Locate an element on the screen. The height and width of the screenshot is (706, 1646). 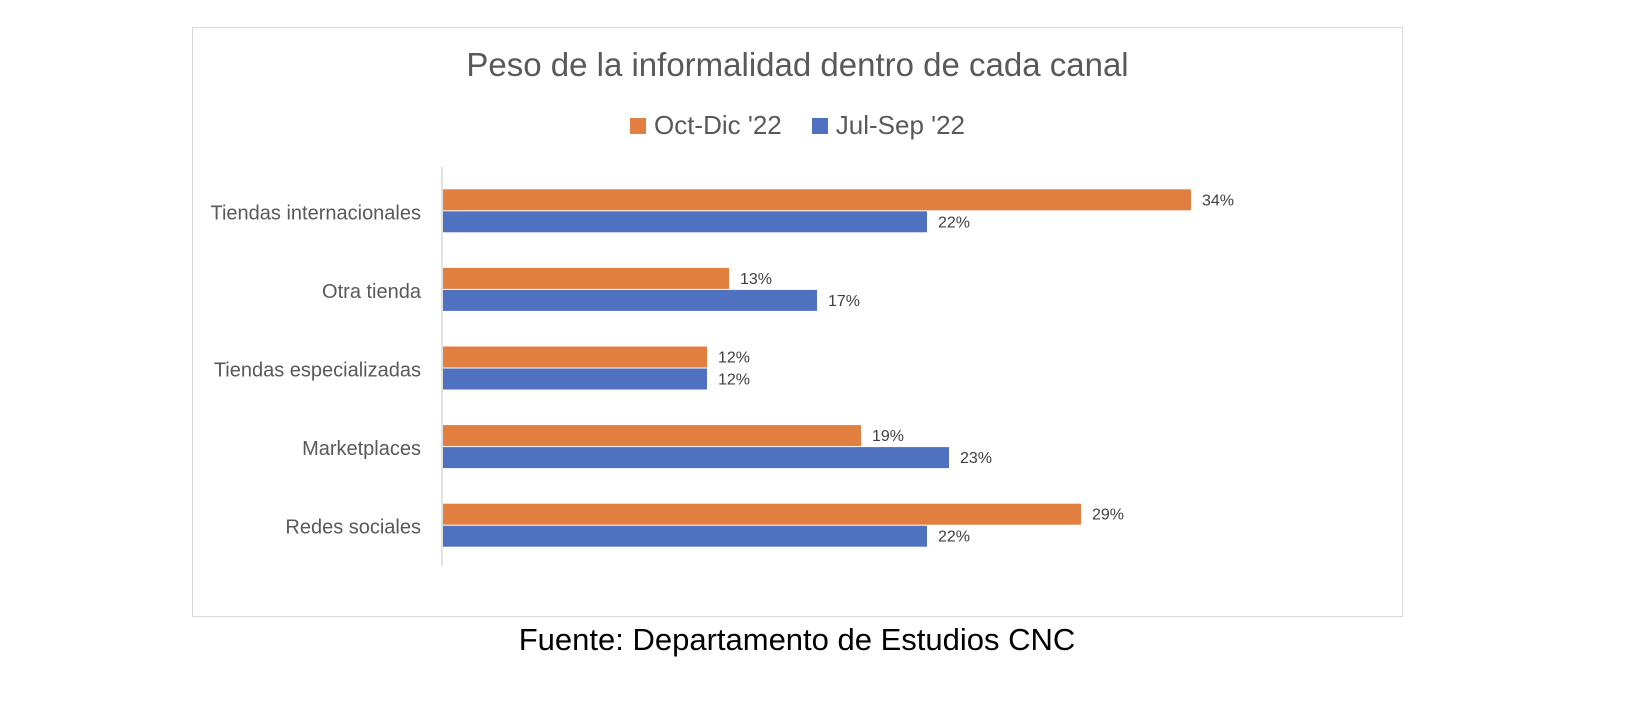
category-label: Redes sociales is located at coordinates (353, 528).